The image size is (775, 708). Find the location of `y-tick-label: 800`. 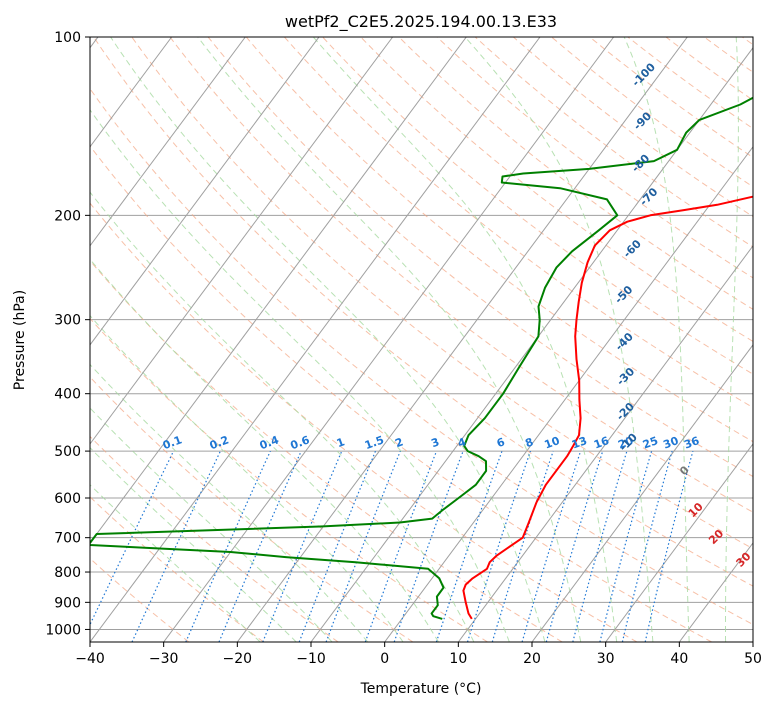

y-tick-label: 800 is located at coordinates (67, 573).